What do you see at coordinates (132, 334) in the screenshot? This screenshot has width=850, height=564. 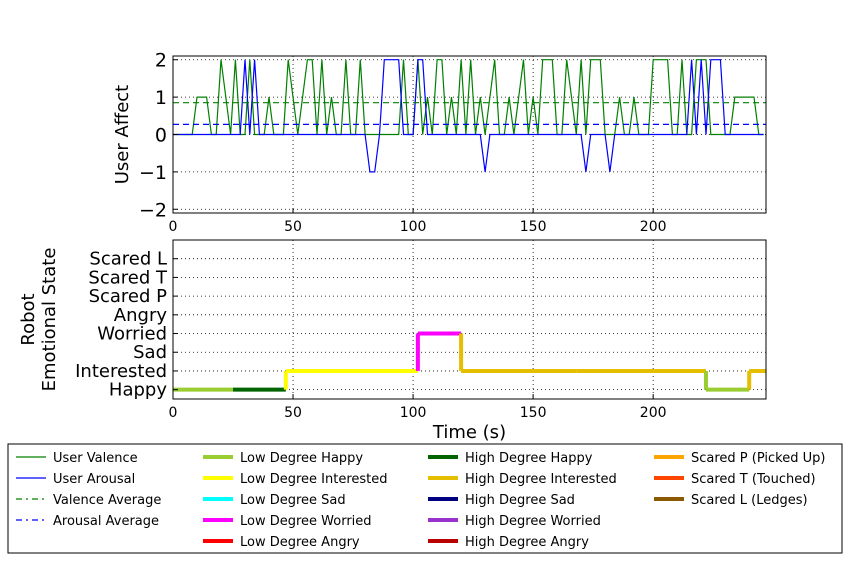 I see `y-tick-label: Worried` at bounding box center [132, 334].